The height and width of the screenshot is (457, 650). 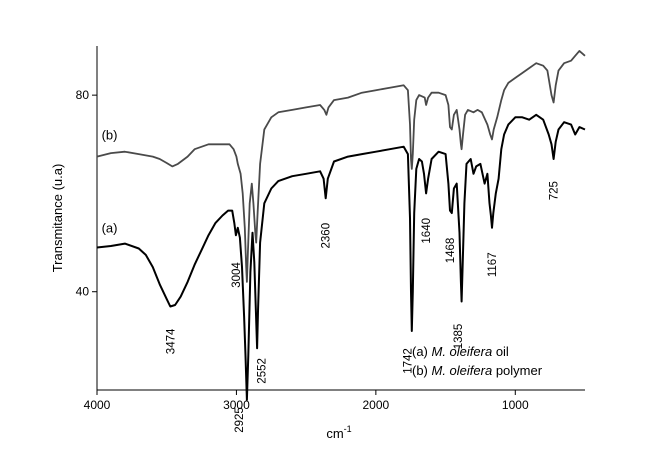 I want to click on x-axis-title: cm-1, so click(x=338, y=432).